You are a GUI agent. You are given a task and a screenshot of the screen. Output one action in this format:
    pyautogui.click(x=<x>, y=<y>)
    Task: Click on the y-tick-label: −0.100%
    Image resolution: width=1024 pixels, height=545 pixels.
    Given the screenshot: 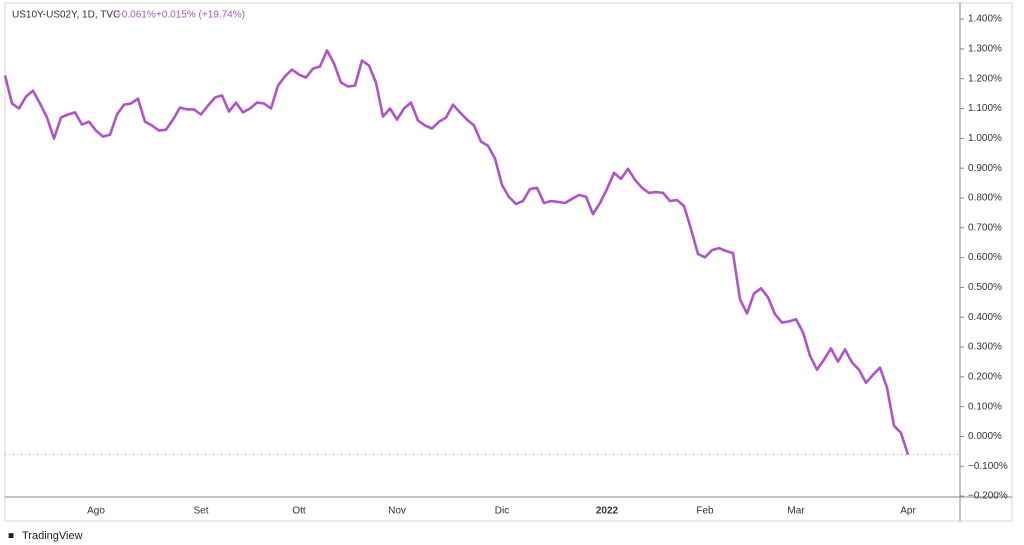 What is the action you would take?
    pyautogui.click(x=988, y=466)
    